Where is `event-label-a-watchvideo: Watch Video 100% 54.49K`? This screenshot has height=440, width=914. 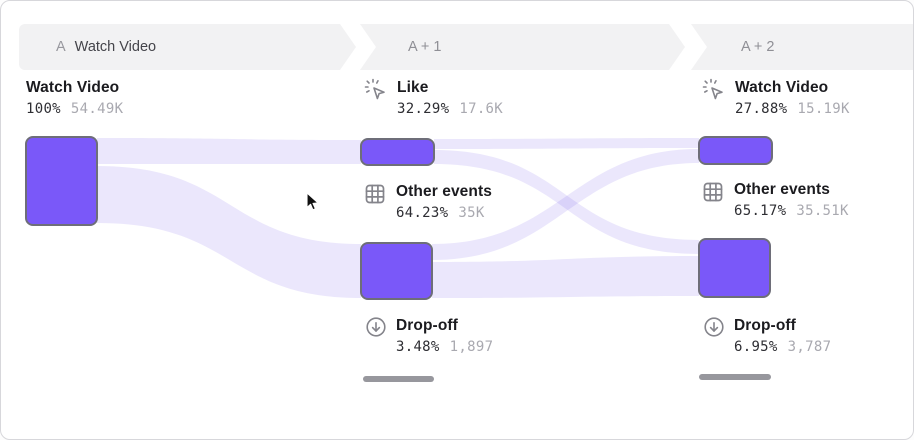
event-label-a-watchvideo: Watch Video 100% 54.49K is located at coordinates (74, 98).